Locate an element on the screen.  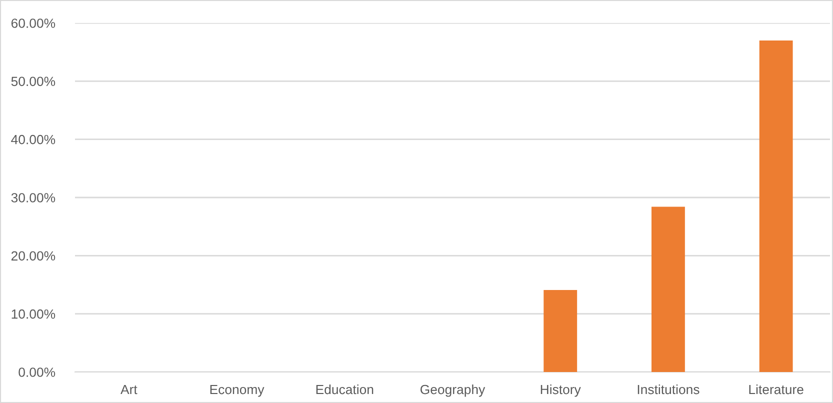
y-tick-label: 30.00% is located at coordinates (33, 197).